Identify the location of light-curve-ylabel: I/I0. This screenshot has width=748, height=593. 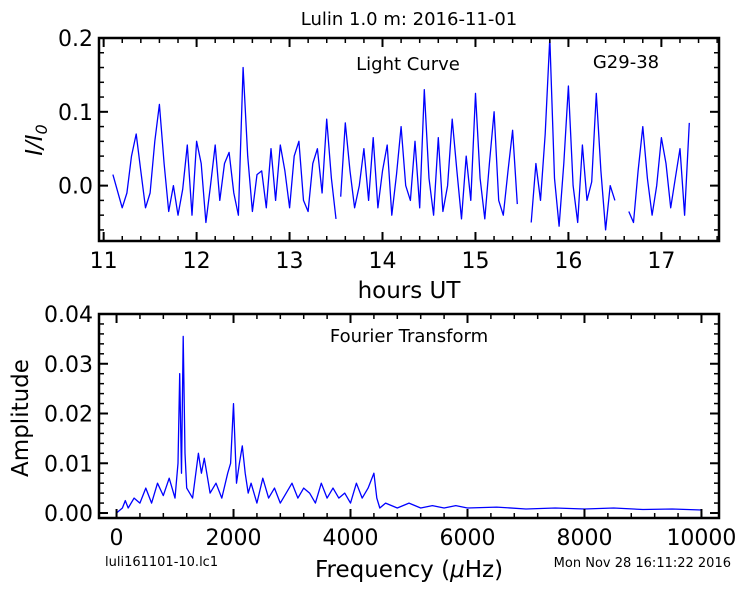
(36, 140).